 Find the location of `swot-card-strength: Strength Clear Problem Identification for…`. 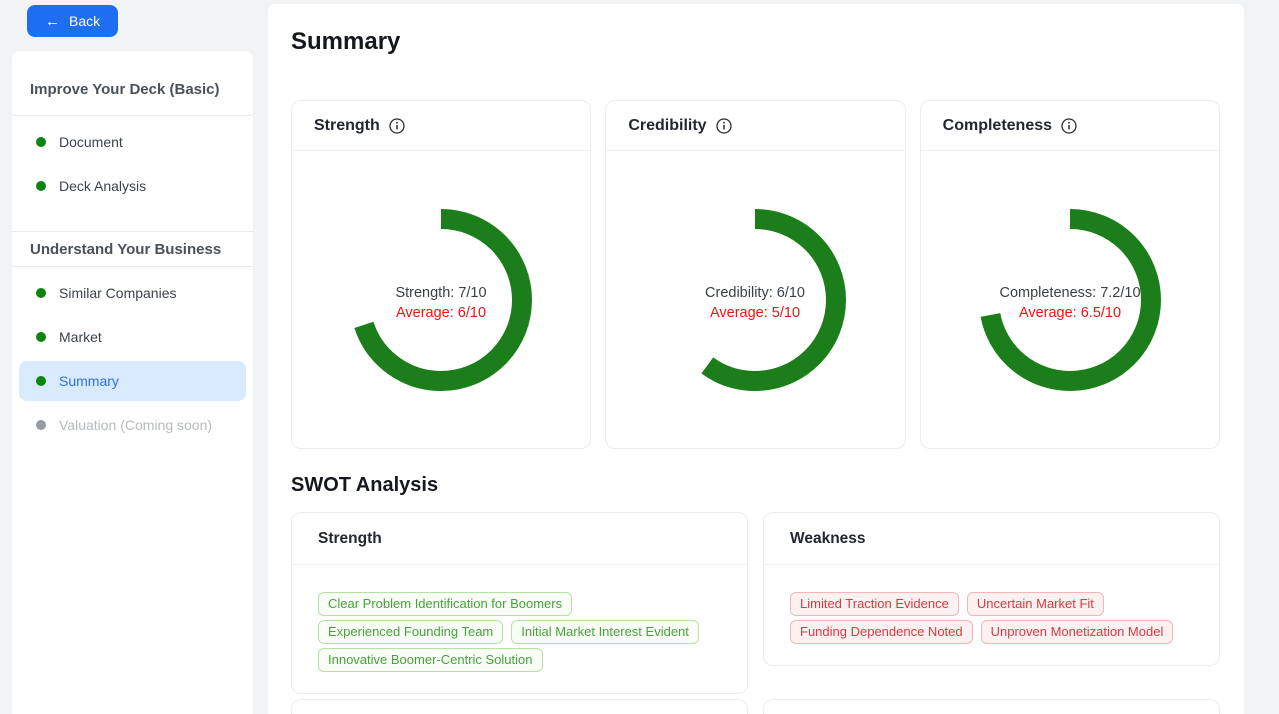

swot-card-strength: Strength Clear Problem Identification for… is located at coordinates (519, 603).